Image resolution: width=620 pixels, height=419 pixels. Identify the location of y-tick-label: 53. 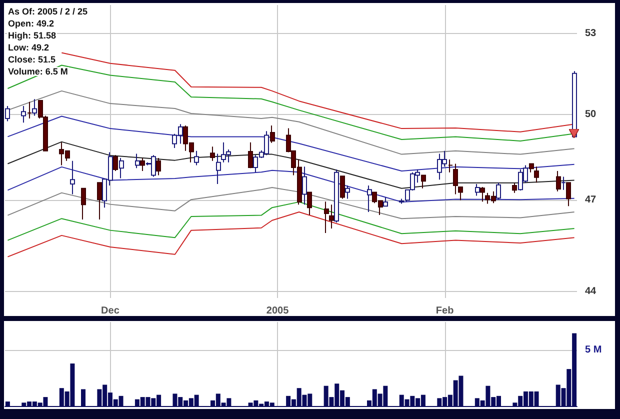
(591, 33).